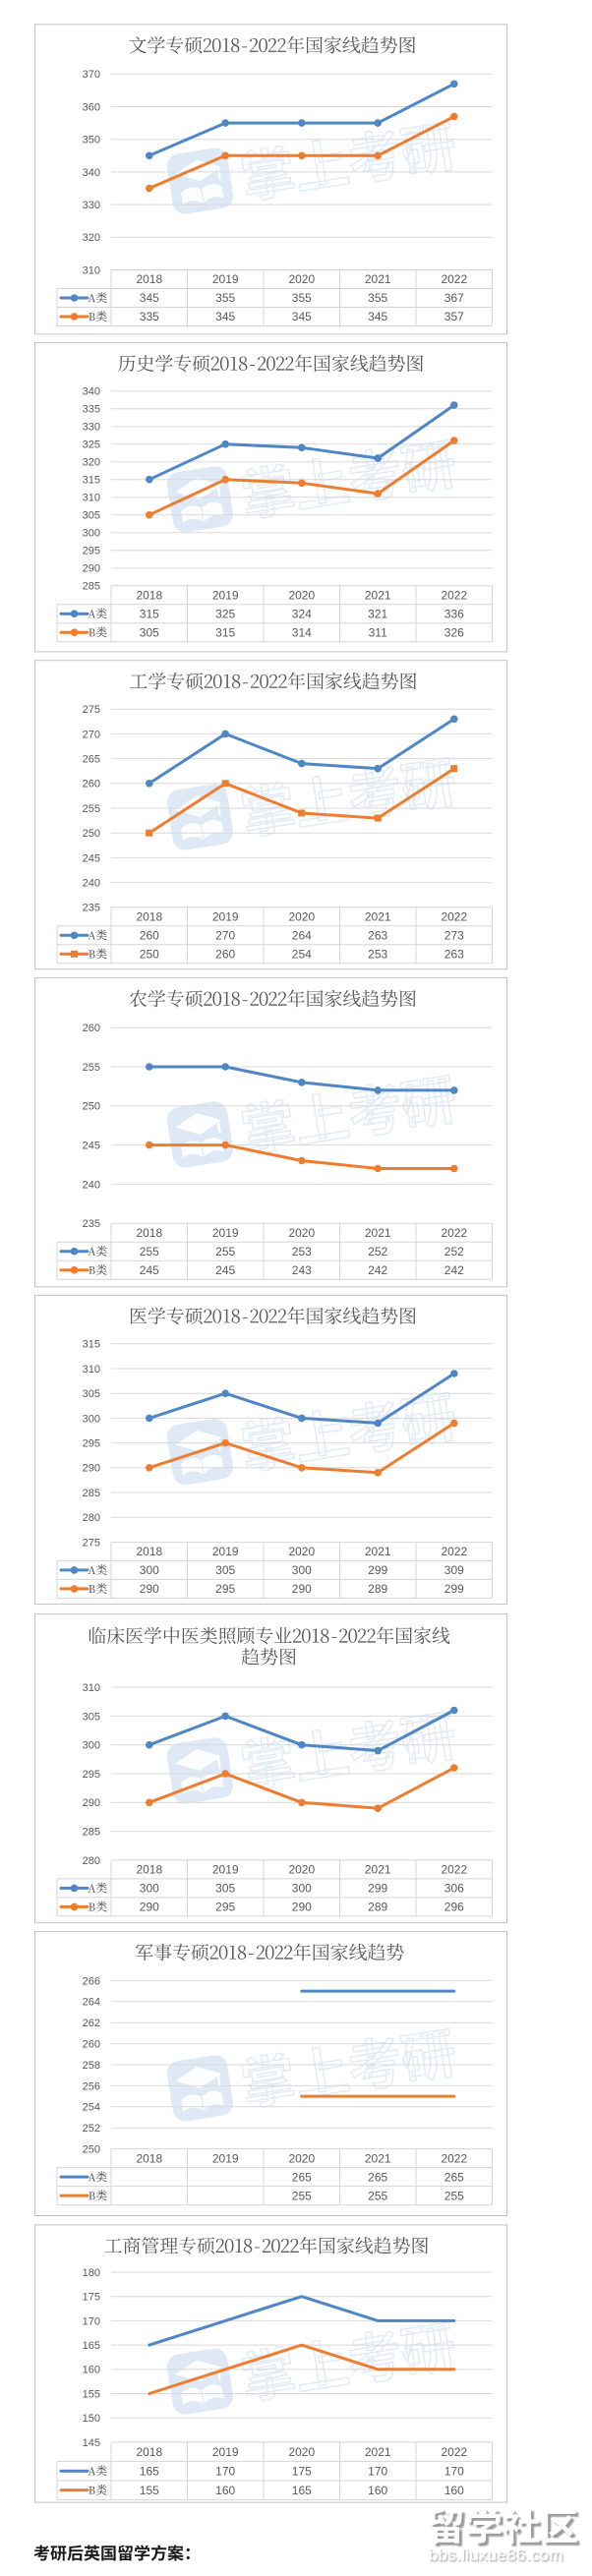 The width and height of the screenshot is (592, 2576). What do you see at coordinates (91, 908) in the screenshot?
I see `svg-text: 235` at bounding box center [91, 908].